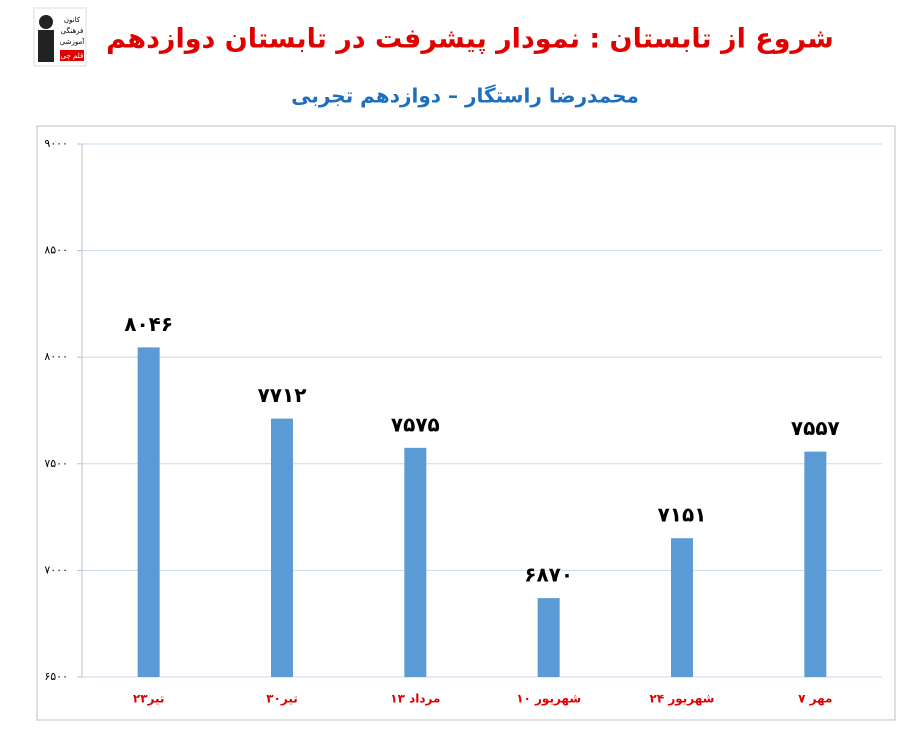  I want to click on logo-text: قلم چی, so click(72, 56).